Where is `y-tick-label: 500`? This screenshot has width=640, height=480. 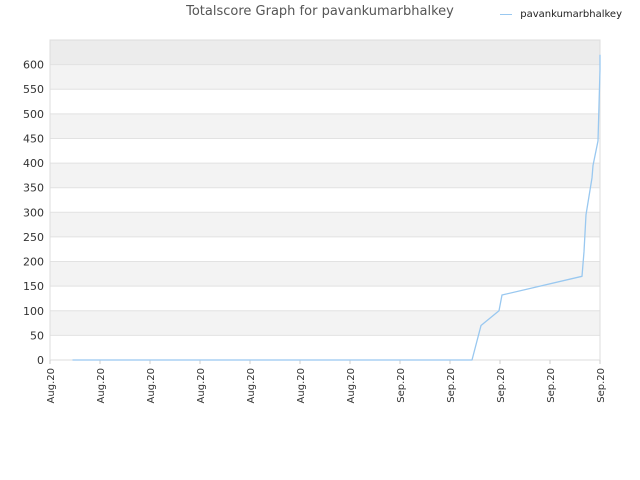
y-tick-label: 500 is located at coordinates (33, 114).